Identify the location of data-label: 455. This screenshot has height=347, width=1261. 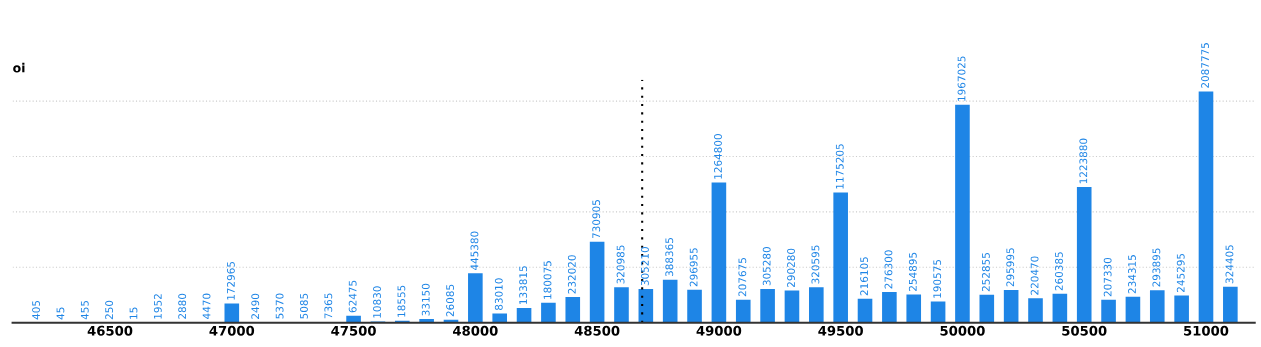
(84, 310).